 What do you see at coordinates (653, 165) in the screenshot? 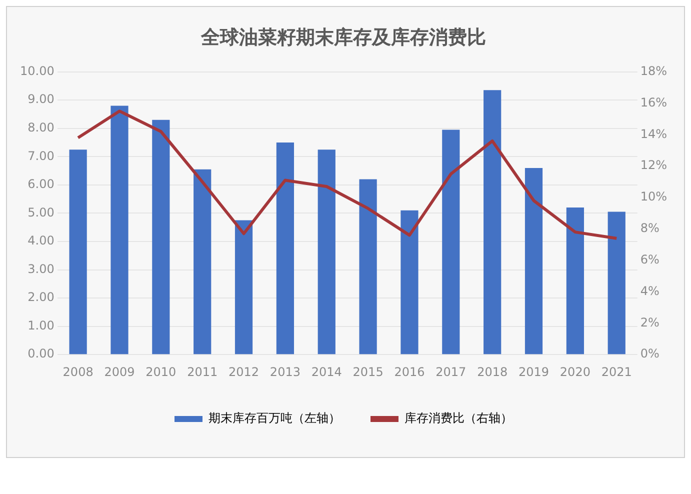
I see `y2-tick-label: 12%` at bounding box center [653, 165].